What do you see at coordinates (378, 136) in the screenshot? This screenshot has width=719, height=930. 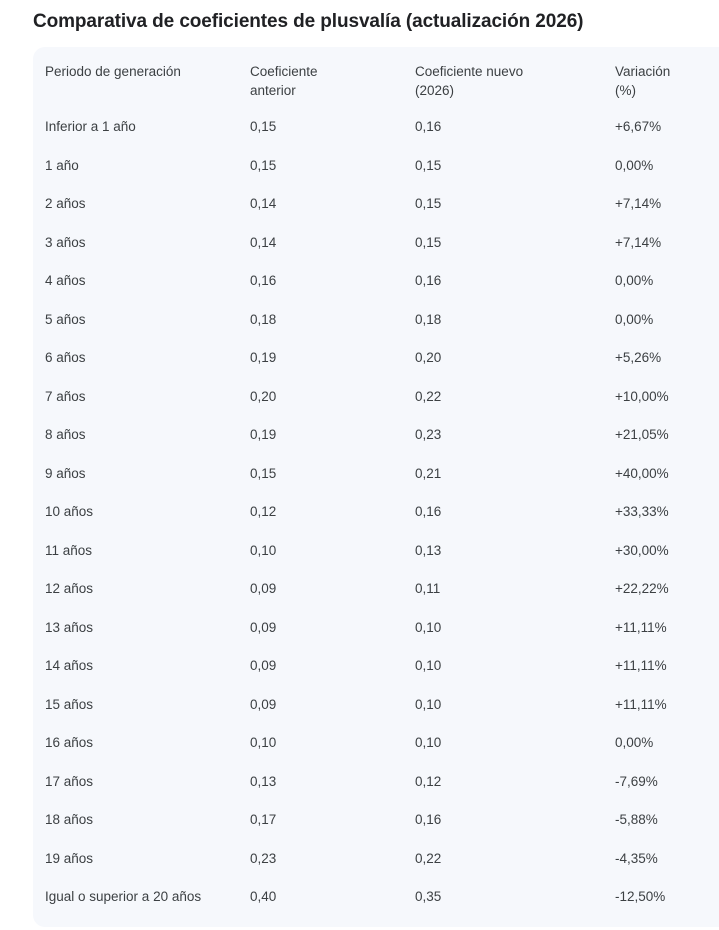 I see `table-row: Inferior a 1 año 0,15 0,16 +6,67%` at bounding box center [378, 136].